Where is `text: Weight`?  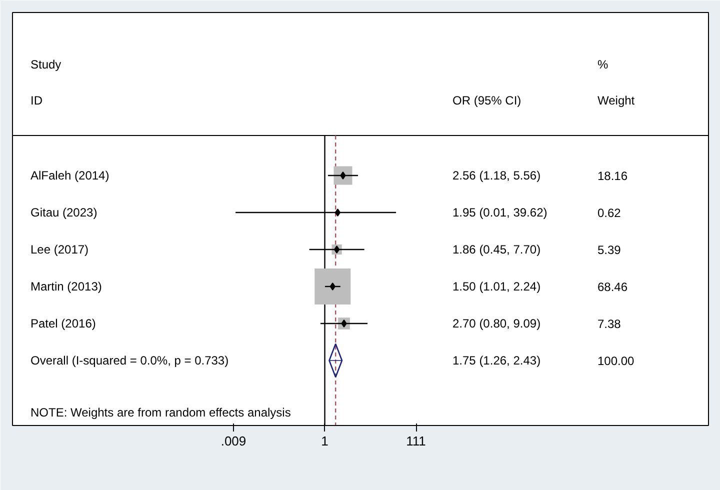 text: Weight is located at coordinates (617, 100).